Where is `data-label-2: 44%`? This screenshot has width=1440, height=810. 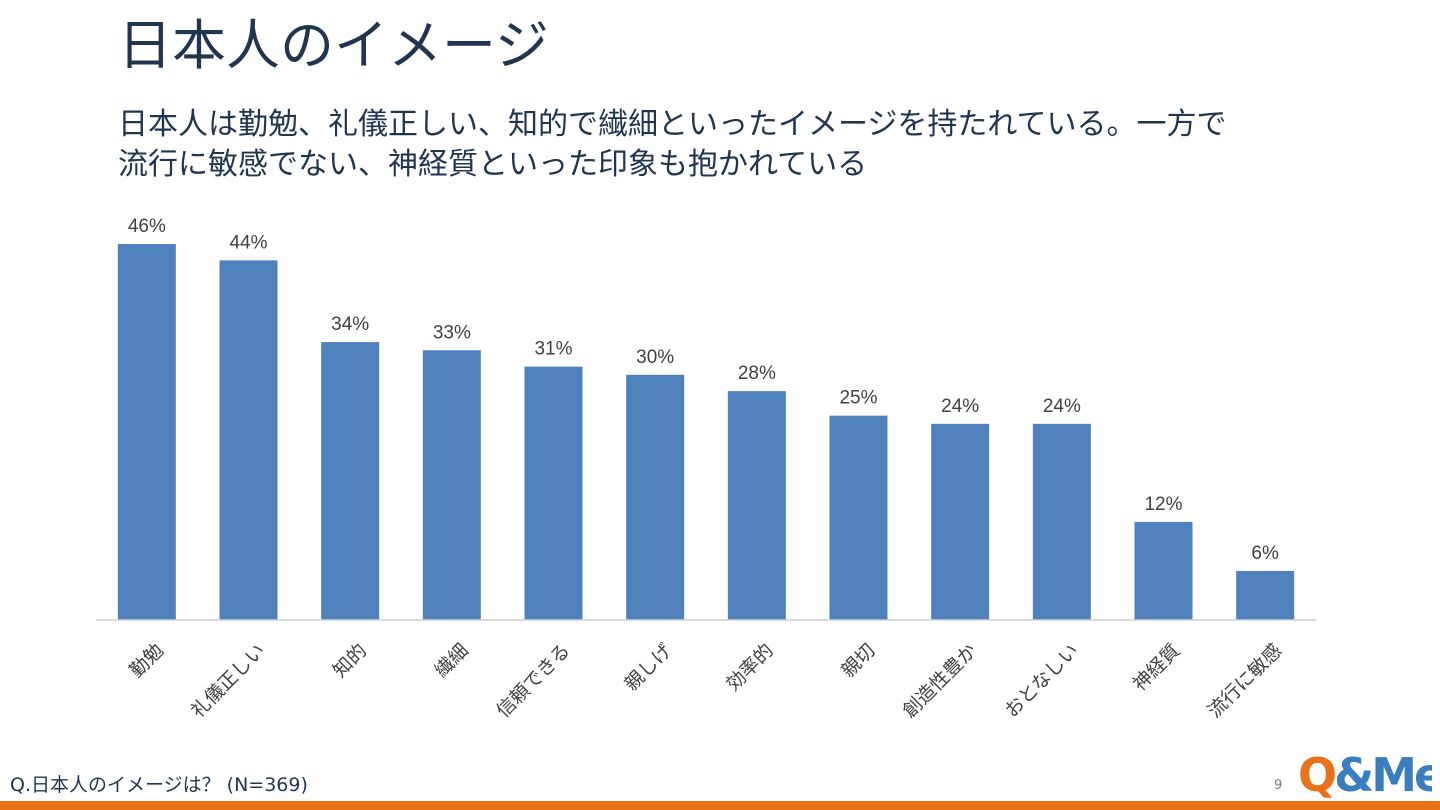 data-label-2: 44% is located at coordinates (248, 242).